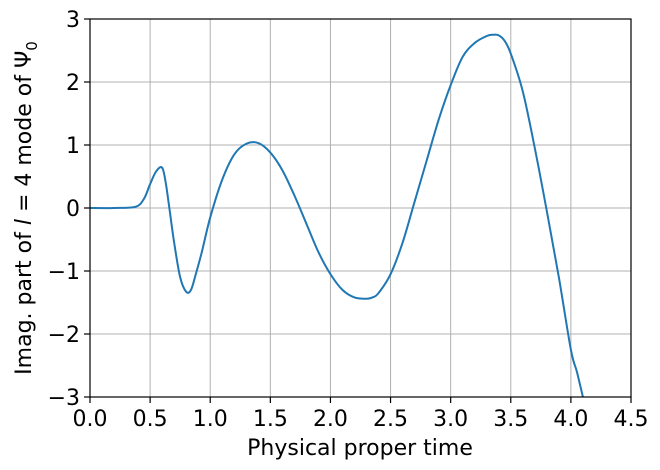 The height and width of the screenshot is (470, 660). I want to click on x-tick-label: 1.0, so click(210, 419).